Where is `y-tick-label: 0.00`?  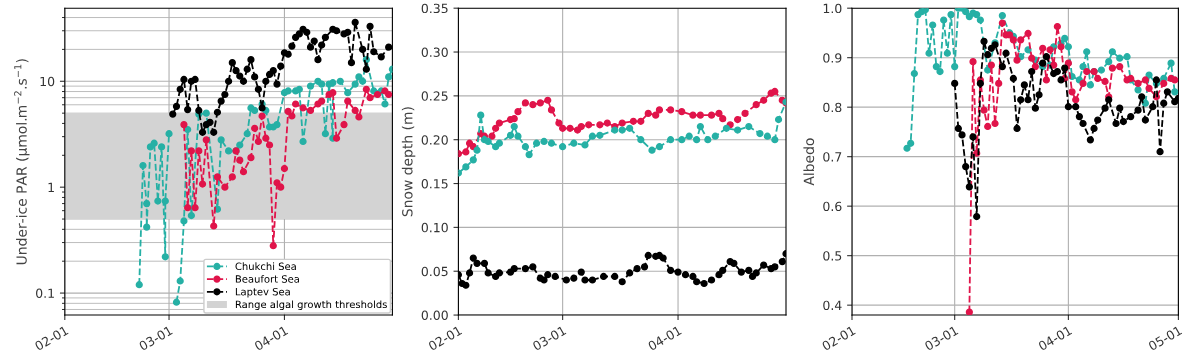
y-tick-label: 0.00 is located at coordinates (434, 315).